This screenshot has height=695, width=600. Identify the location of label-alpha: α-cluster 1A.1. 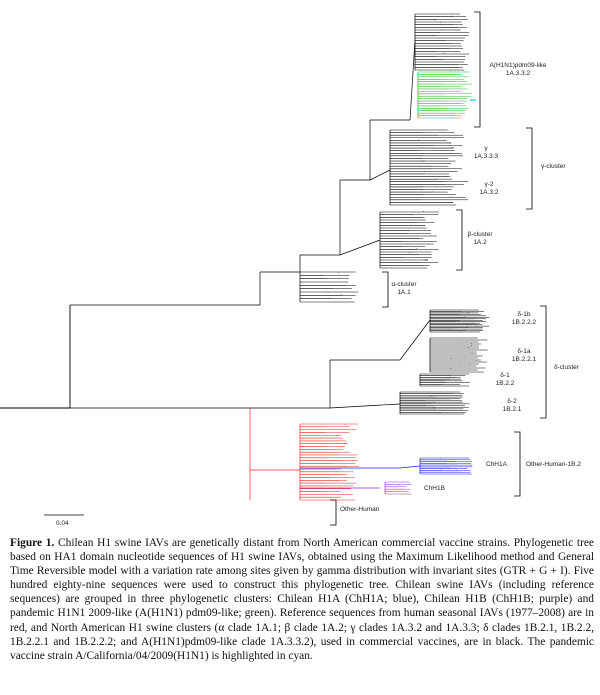
(404, 288).